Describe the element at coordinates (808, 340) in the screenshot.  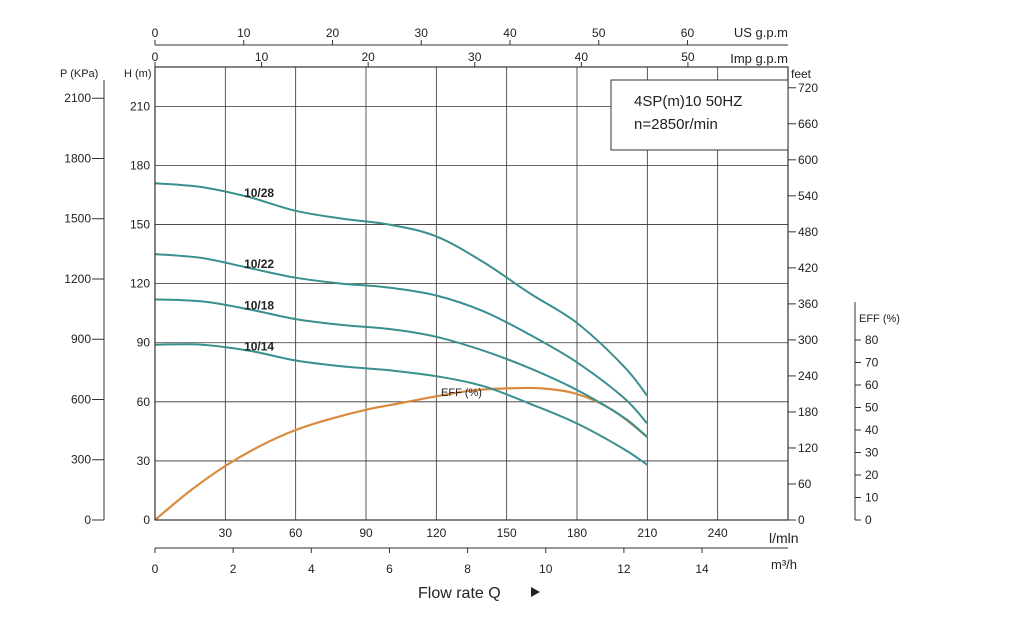
I see `y-tick-label-feet: 300` at that location.